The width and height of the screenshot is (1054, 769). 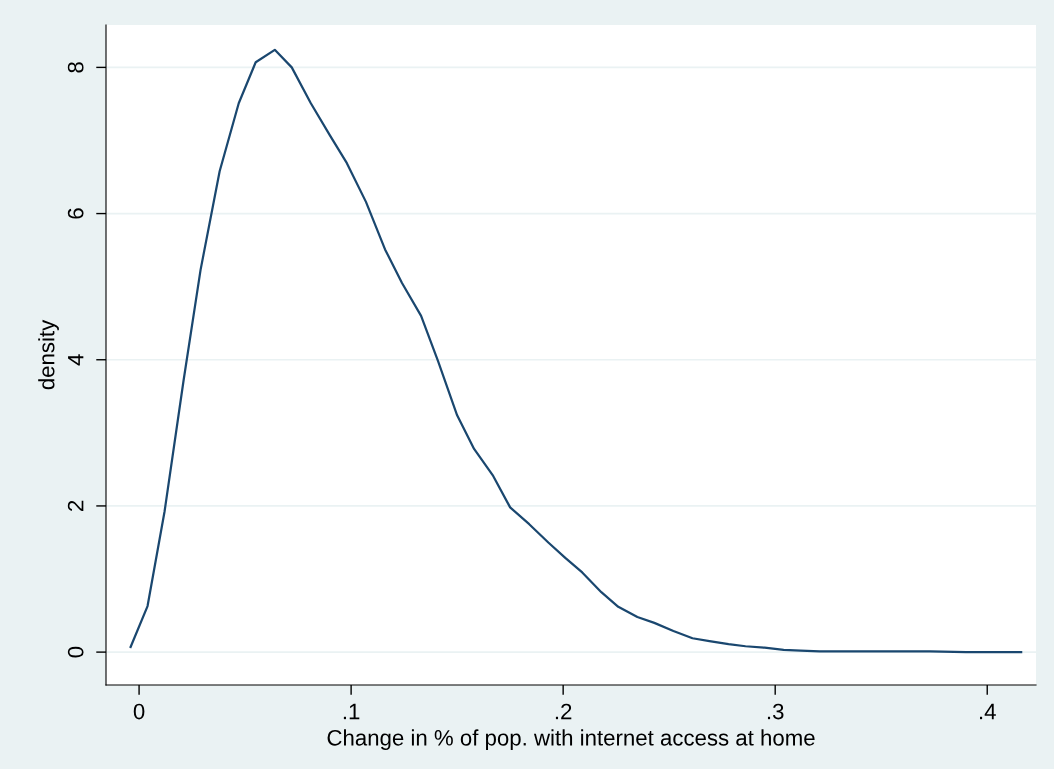 I want to click on x-tick-label: .1, so click(x=351, y=711).